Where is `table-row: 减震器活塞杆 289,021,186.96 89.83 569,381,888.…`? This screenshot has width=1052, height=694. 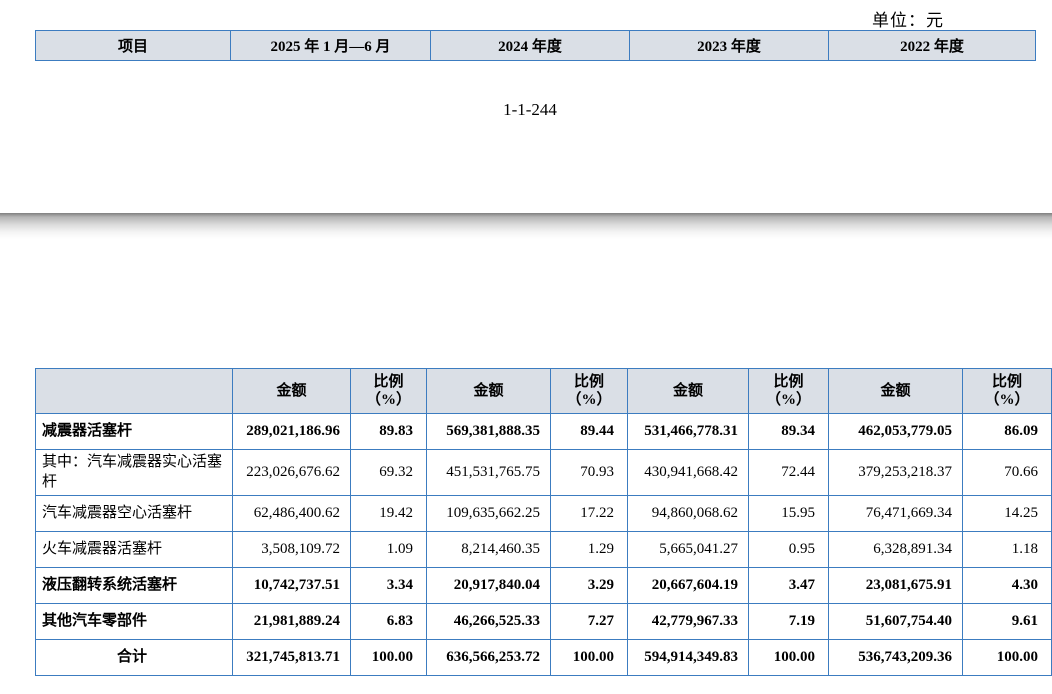
table-row: 减震器活塞杆 289,021,186.96 89.83 569,381,888.… is located at coordinates (543, 431).